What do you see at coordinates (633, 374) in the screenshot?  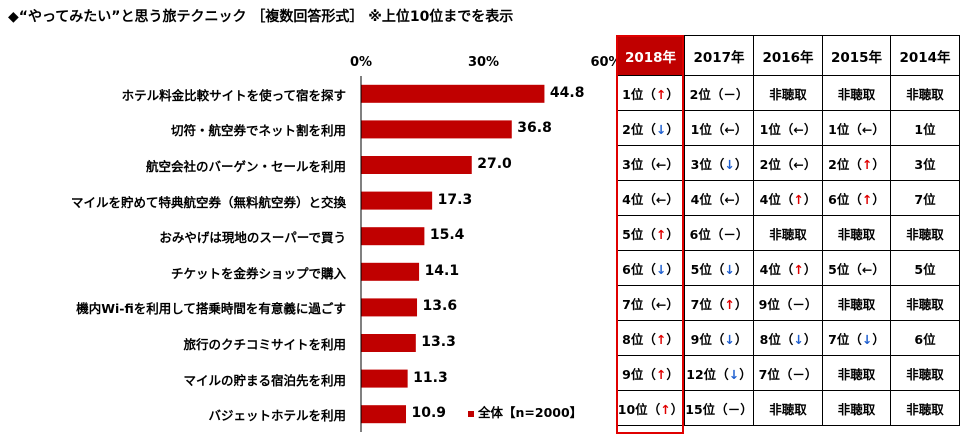 I see `rank-value: 9位` at bounding box center [633, 374].